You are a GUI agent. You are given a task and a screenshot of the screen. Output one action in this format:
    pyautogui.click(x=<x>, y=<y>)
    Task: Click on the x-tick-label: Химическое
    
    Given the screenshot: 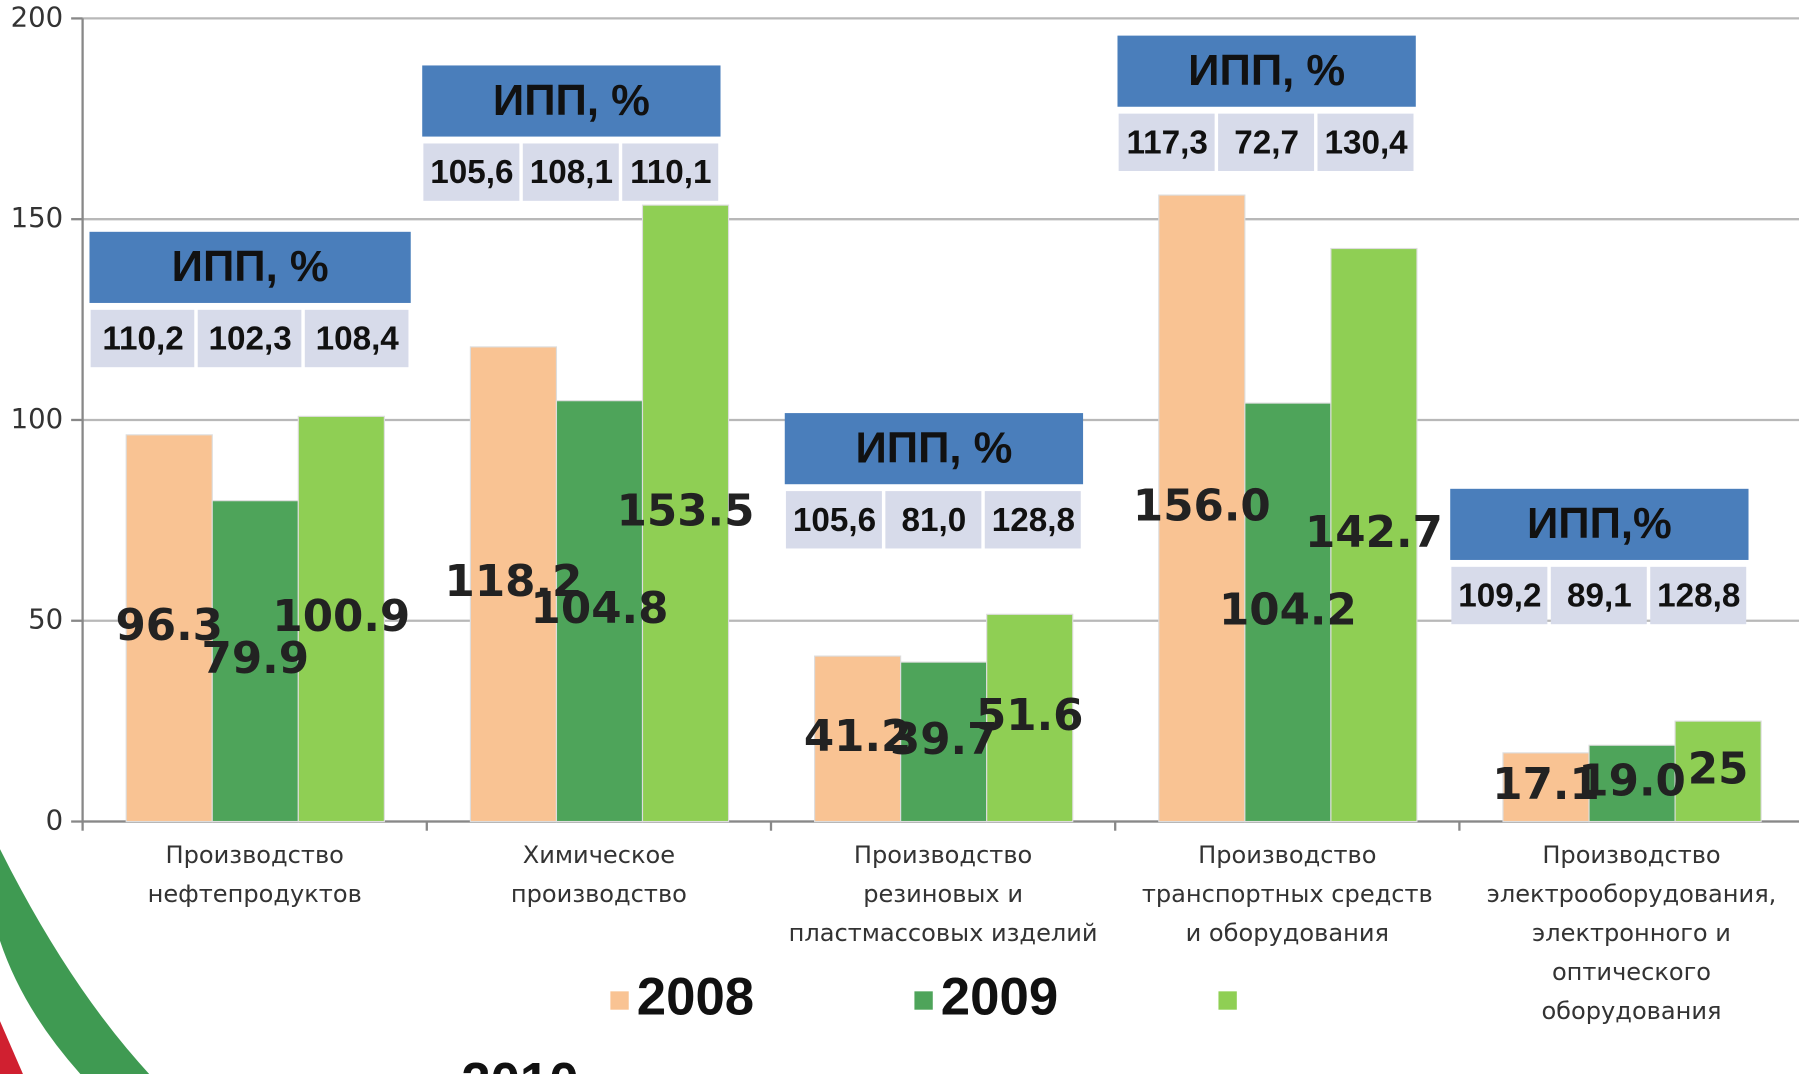 What is the action you would take?
    pyautogui.click(x=599, y=855)
    